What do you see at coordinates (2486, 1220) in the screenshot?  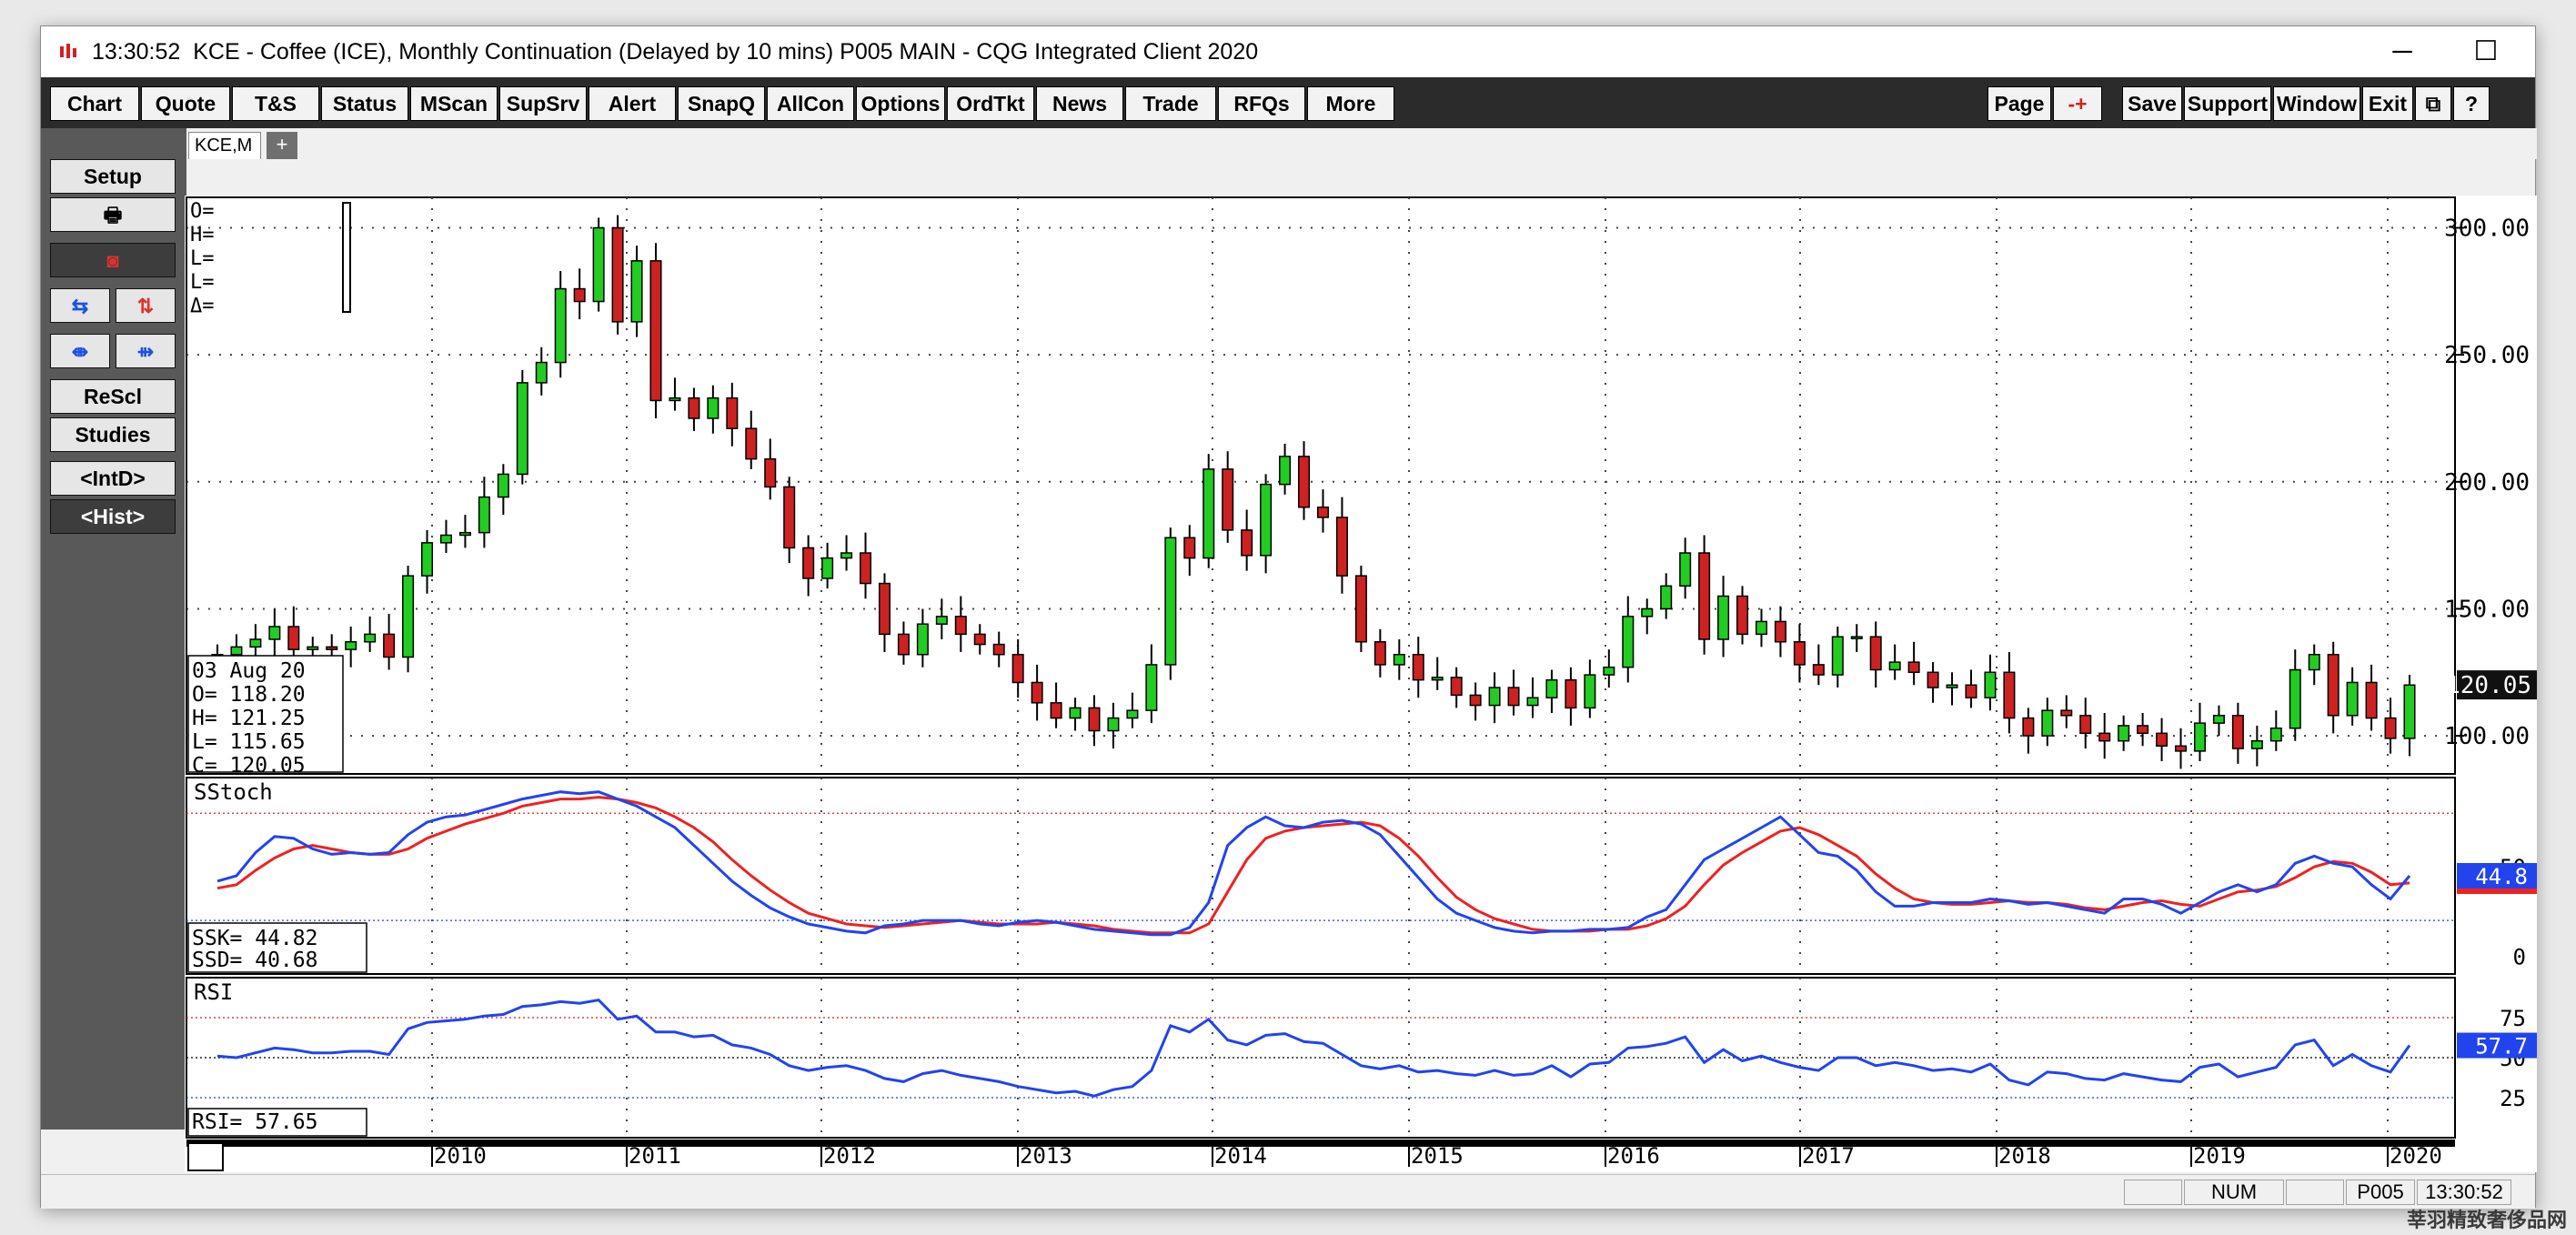 I see `watermark-text: 莘羽精致奢侈品网` at bounding box center [2486, 1220].